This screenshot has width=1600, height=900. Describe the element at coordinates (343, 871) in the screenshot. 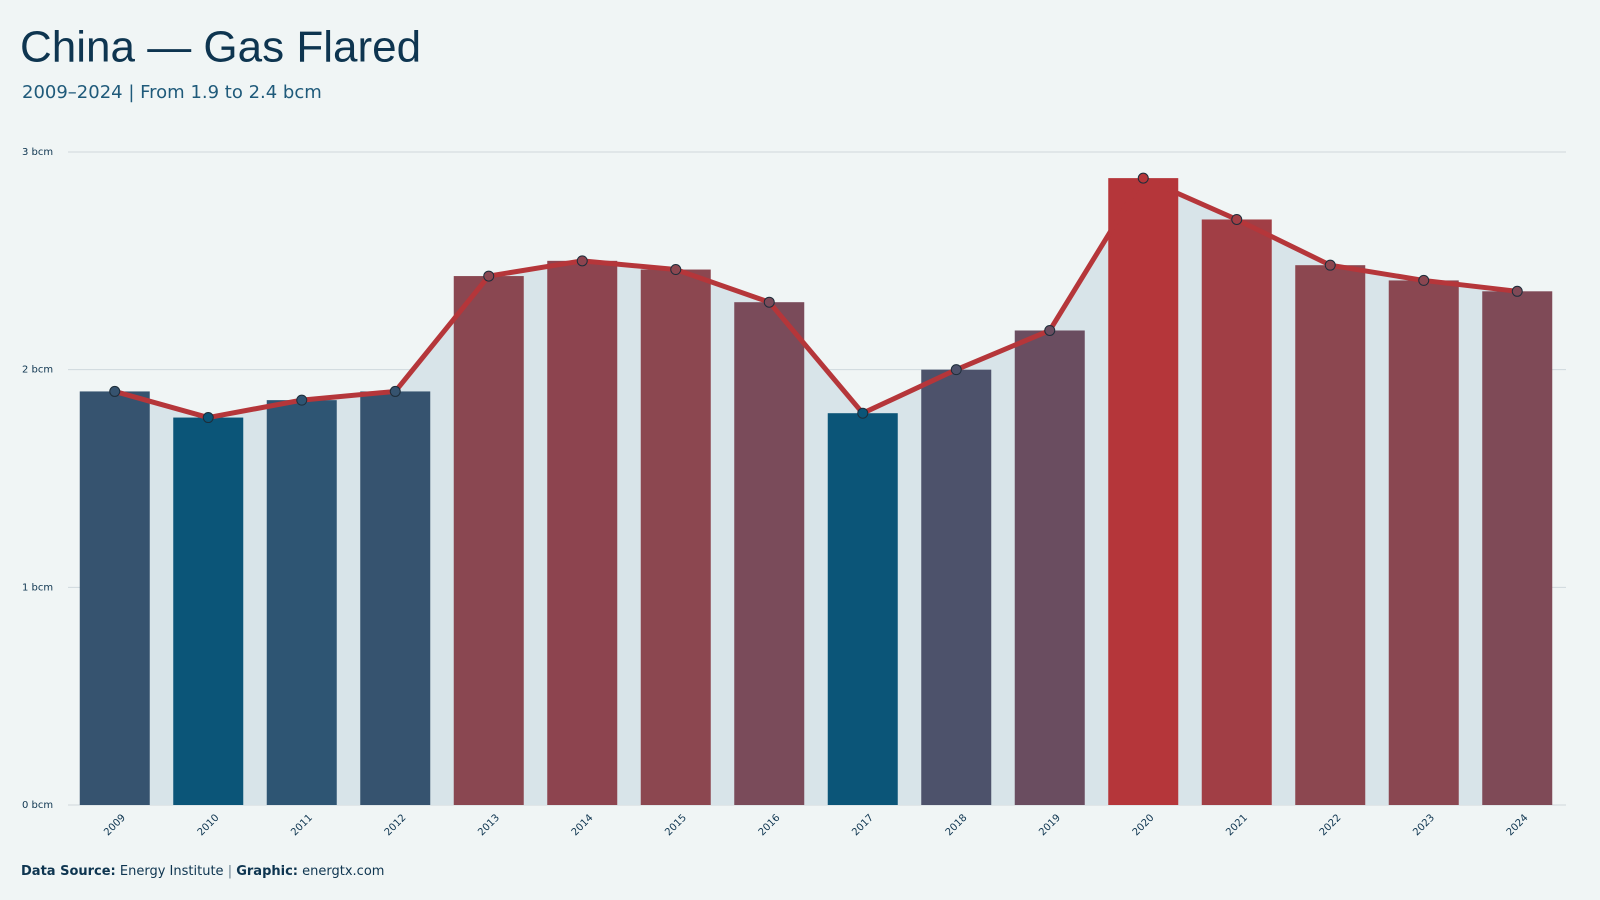

I see `graphic: energtx.com` at that location.